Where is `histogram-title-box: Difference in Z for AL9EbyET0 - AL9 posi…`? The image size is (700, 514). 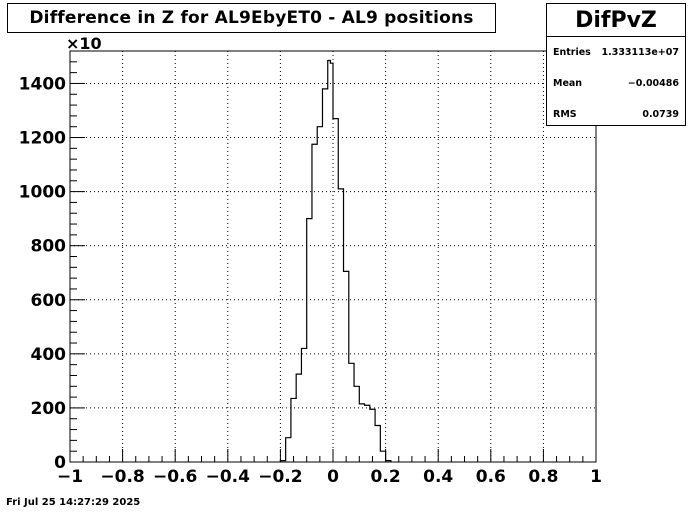
histogram-title-box: Difference in Z for AL9EbyET0 - AL9 posi… is located at coordinates (251, 18).